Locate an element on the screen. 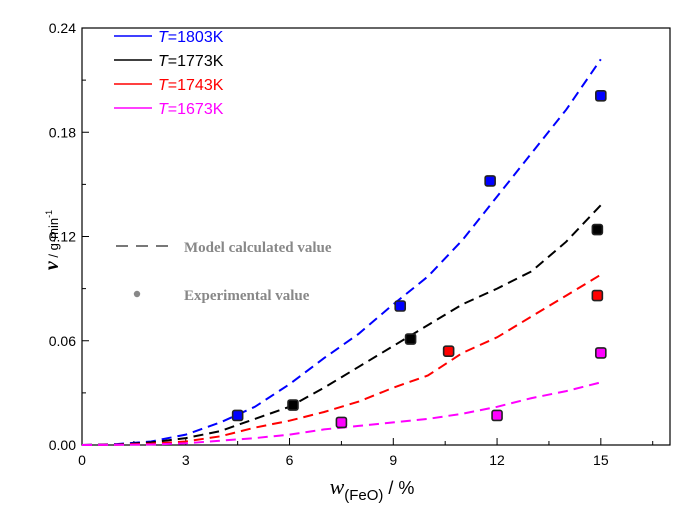 Image resolution: width=687 pixels, height=508 pixels. legend-label-1673: T=1673K is located at coordinates (191, 109).